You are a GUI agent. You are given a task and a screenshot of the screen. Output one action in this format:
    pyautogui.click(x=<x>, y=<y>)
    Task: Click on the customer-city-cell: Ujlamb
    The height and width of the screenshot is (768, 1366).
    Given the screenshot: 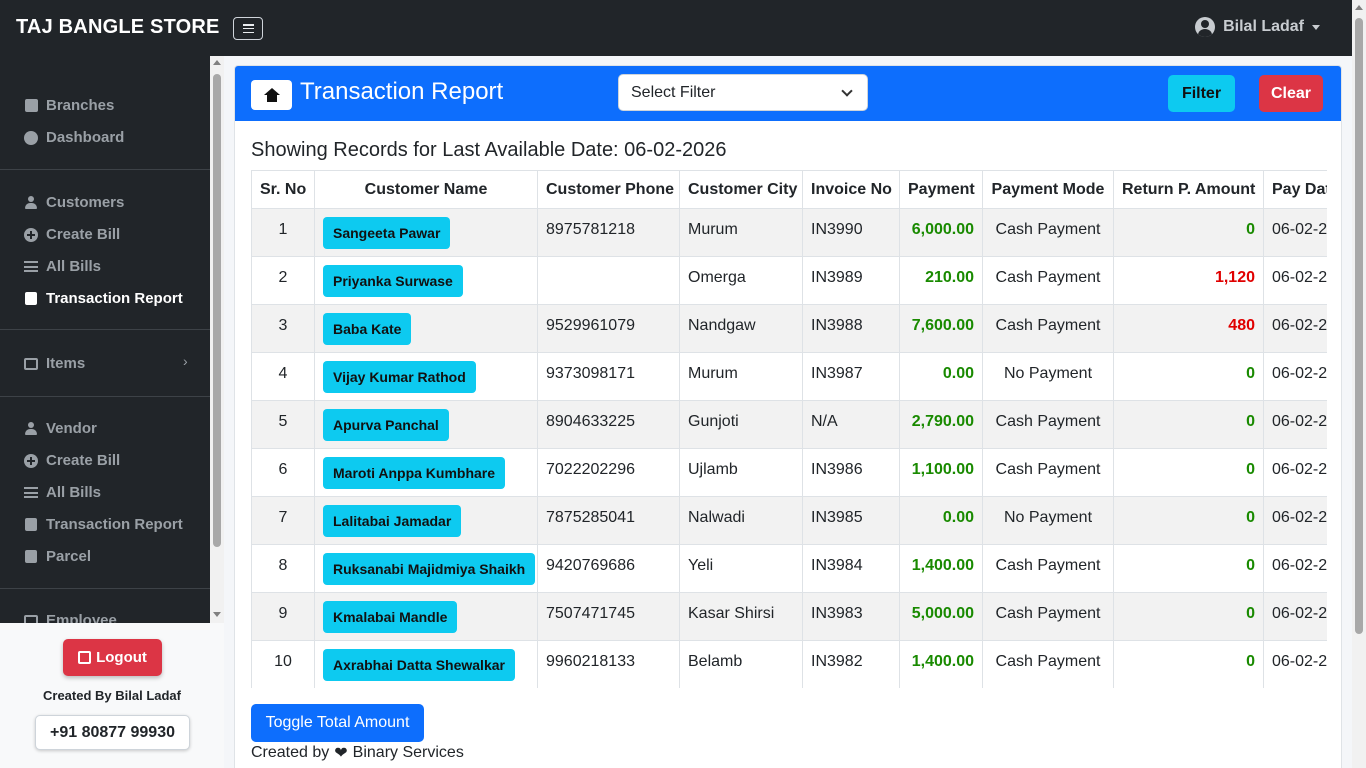 What is the action you would take?
    pyautogui.click(x=741, y=472)
    